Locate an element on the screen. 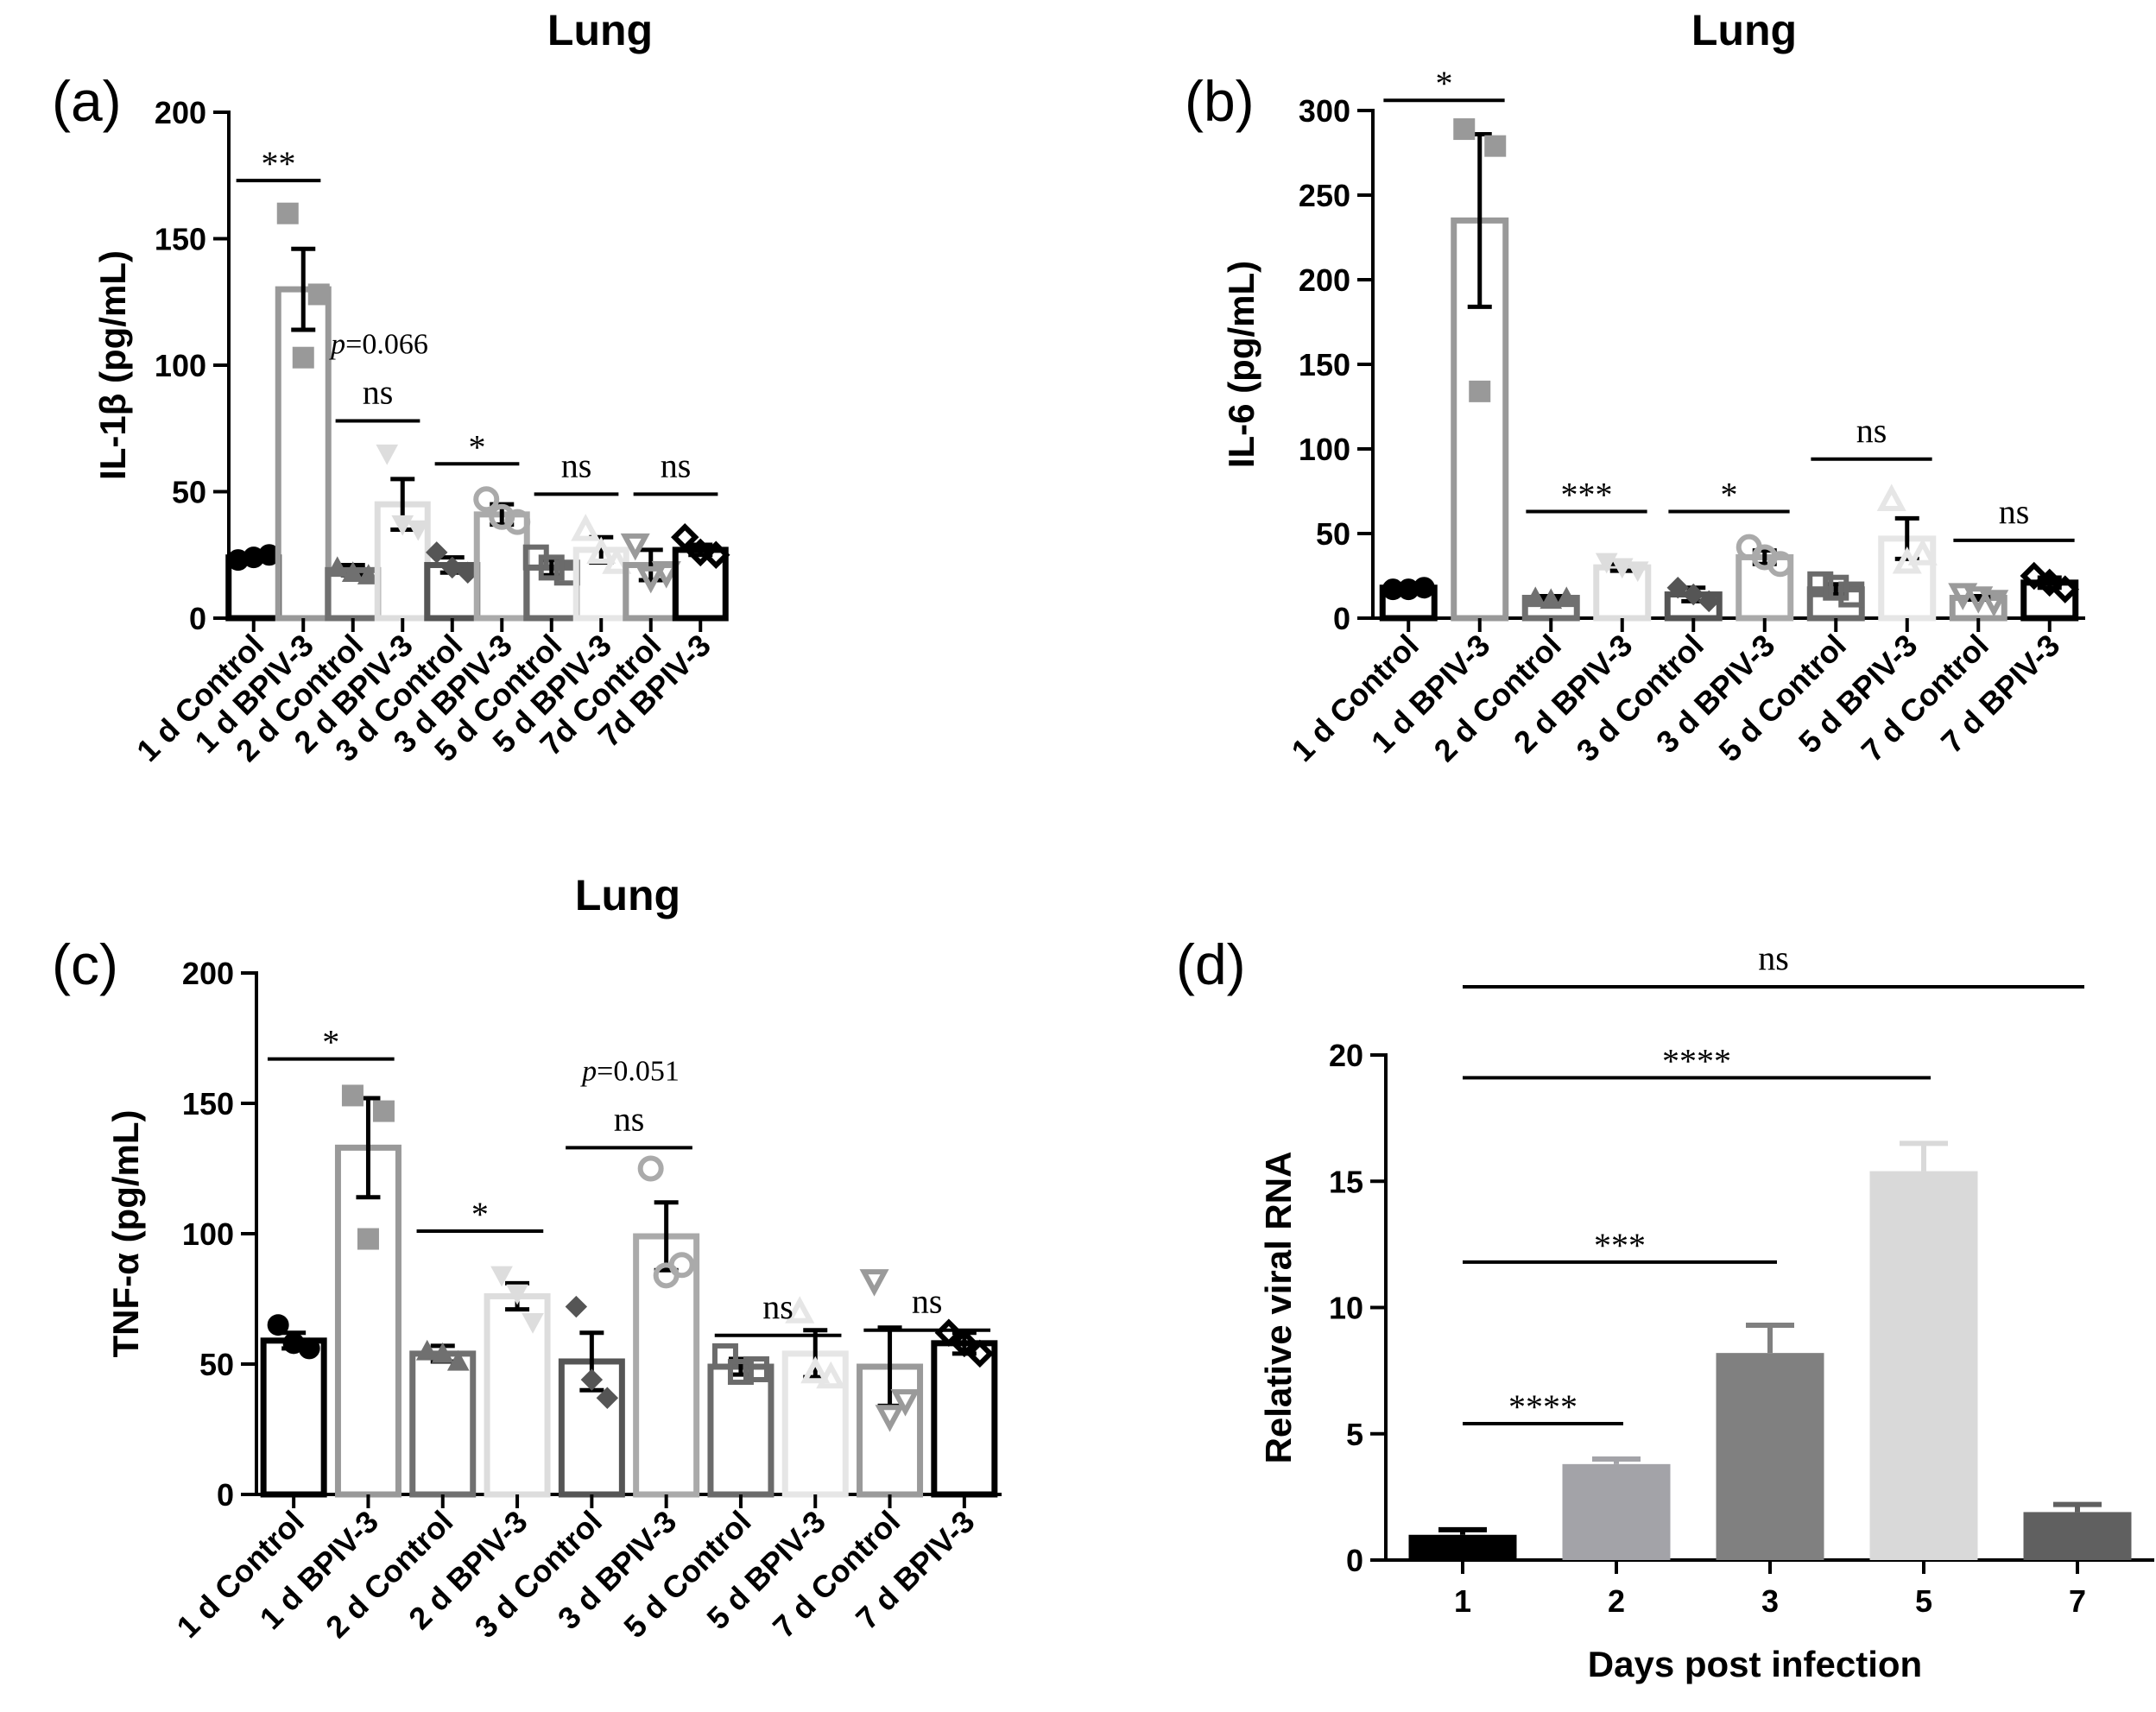 Image resolution: width=2156 pixels, height=1712 pixels. significance-label: ** is located at coordinates (279, 163).